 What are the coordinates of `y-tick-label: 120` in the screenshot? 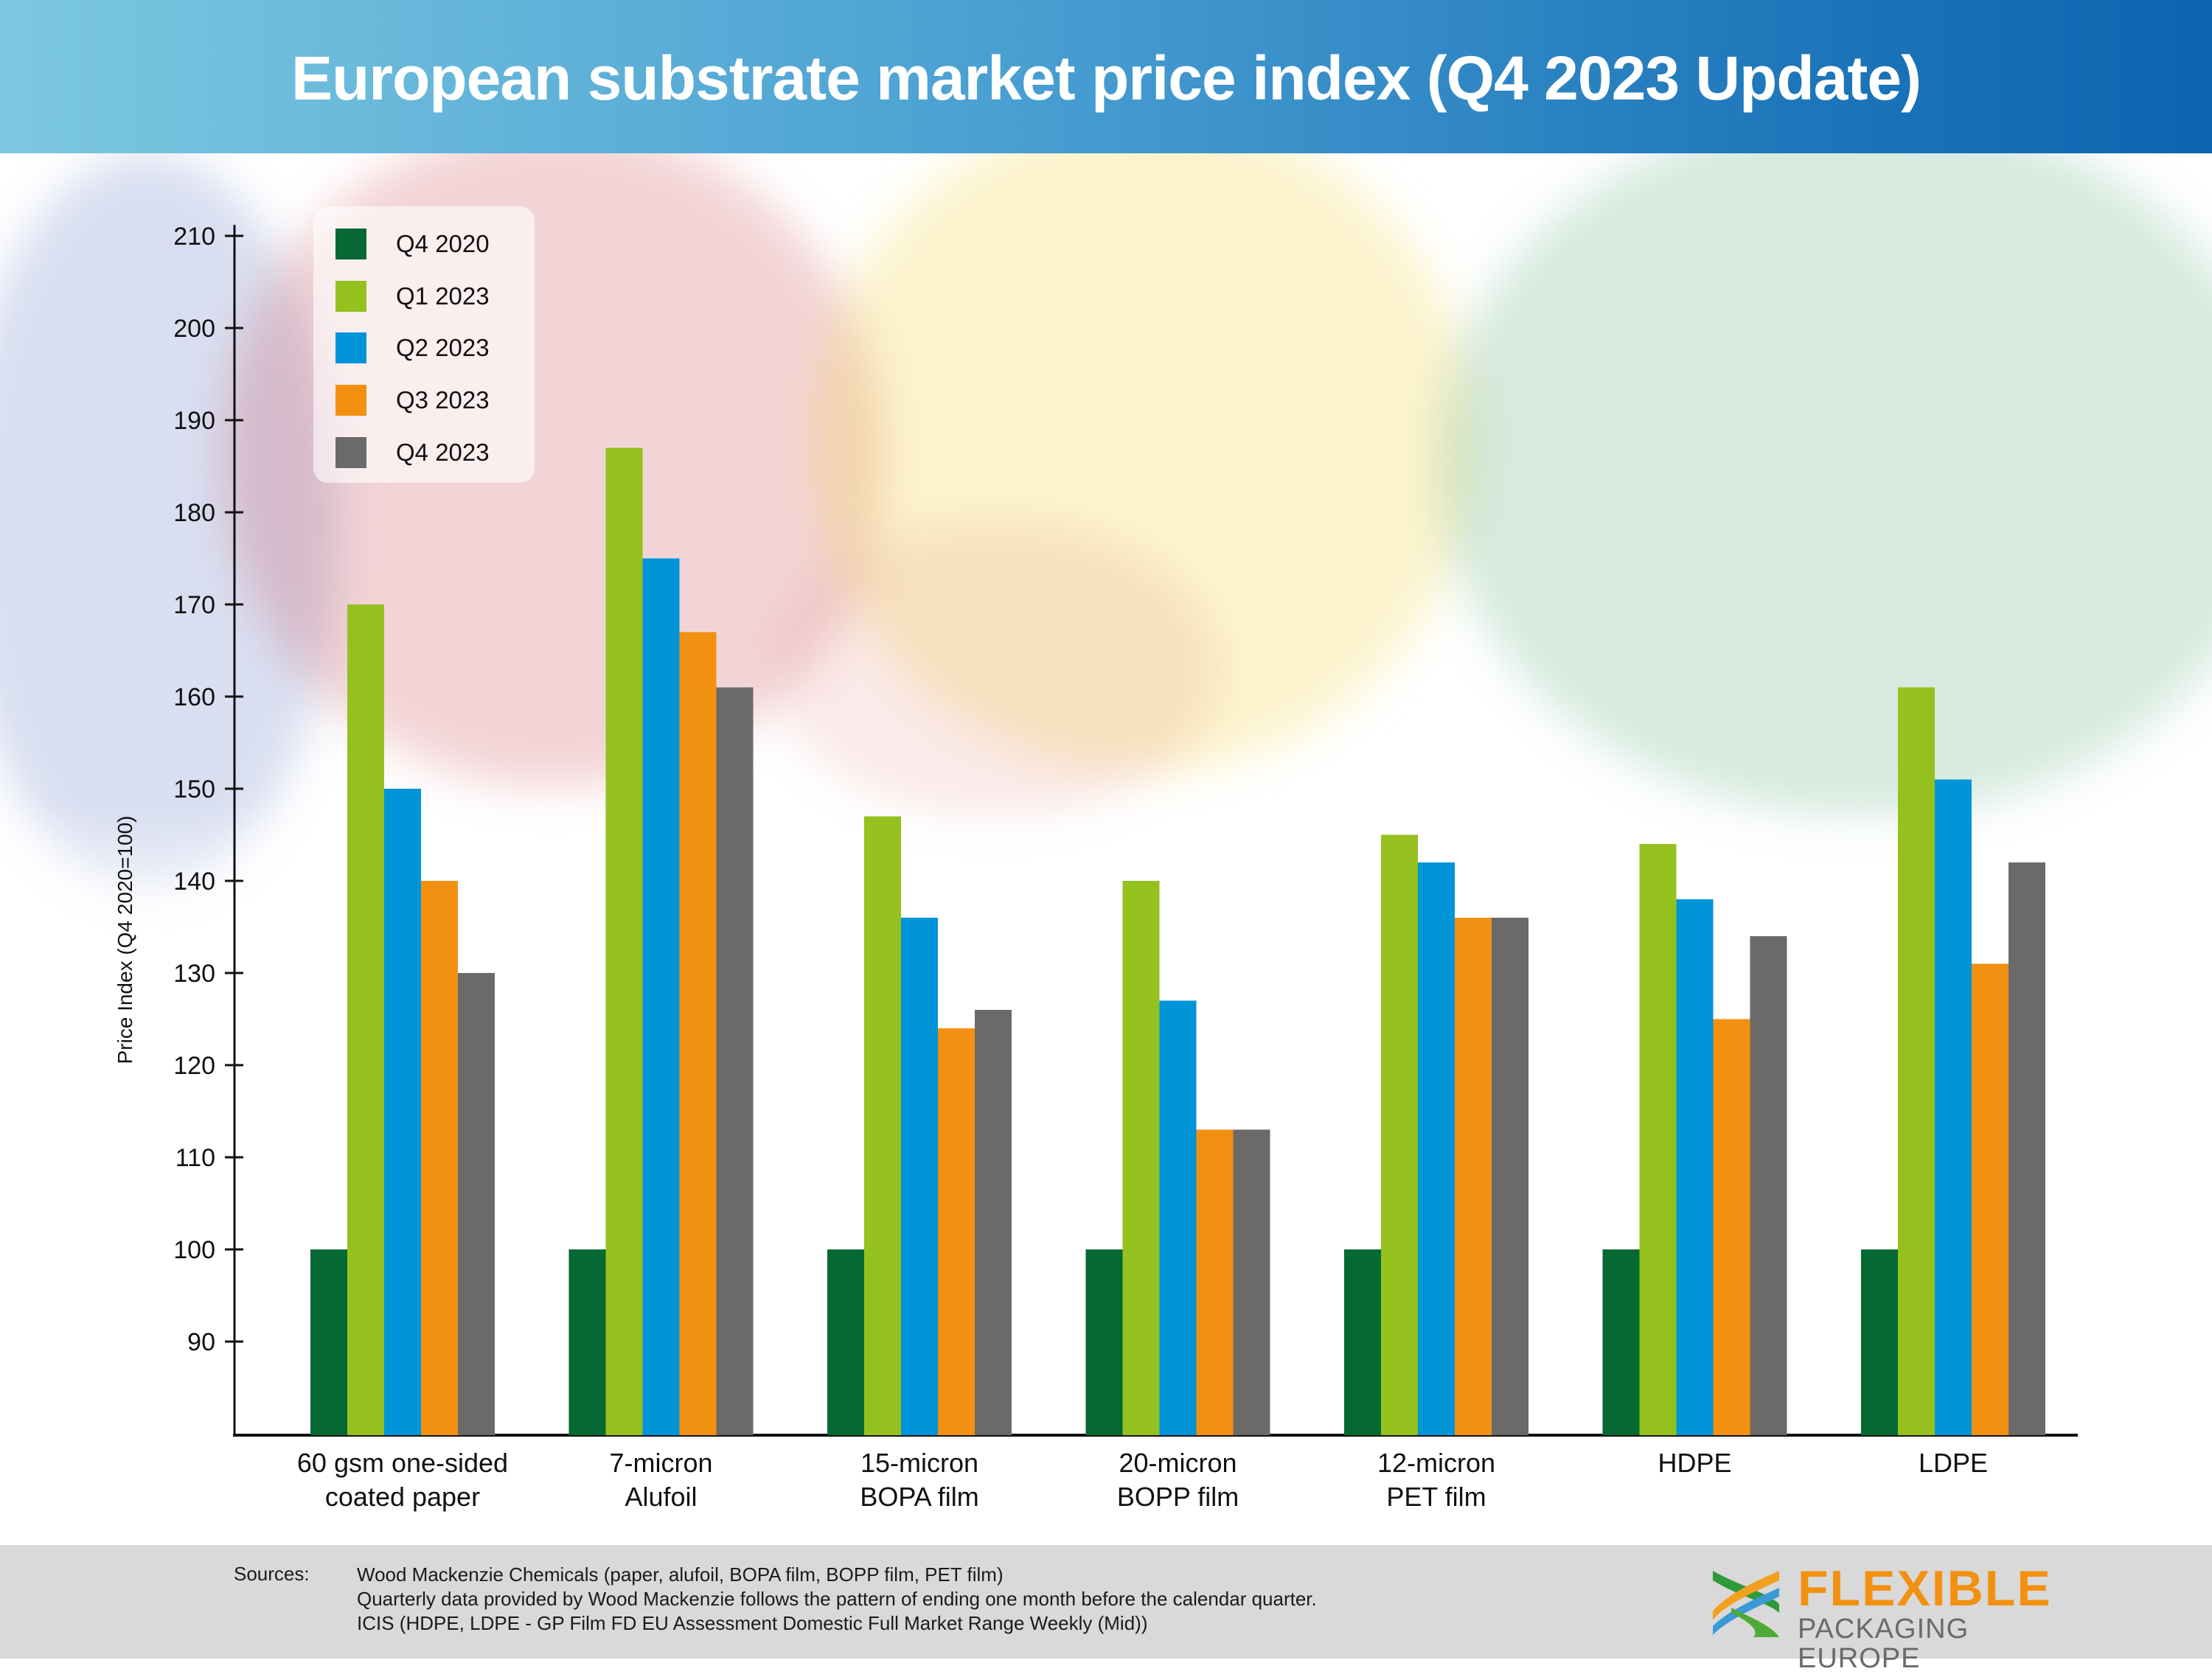 It's located at (194, 1066).